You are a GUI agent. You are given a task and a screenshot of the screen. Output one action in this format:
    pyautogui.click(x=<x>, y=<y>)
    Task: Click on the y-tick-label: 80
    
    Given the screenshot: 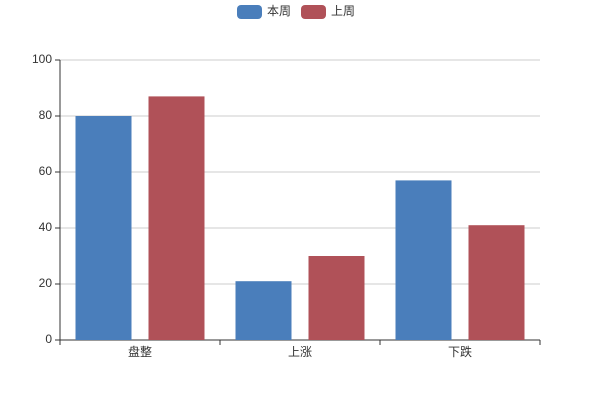 What is the action you would take?
    pyautogui.click(x=46, y=115)
    